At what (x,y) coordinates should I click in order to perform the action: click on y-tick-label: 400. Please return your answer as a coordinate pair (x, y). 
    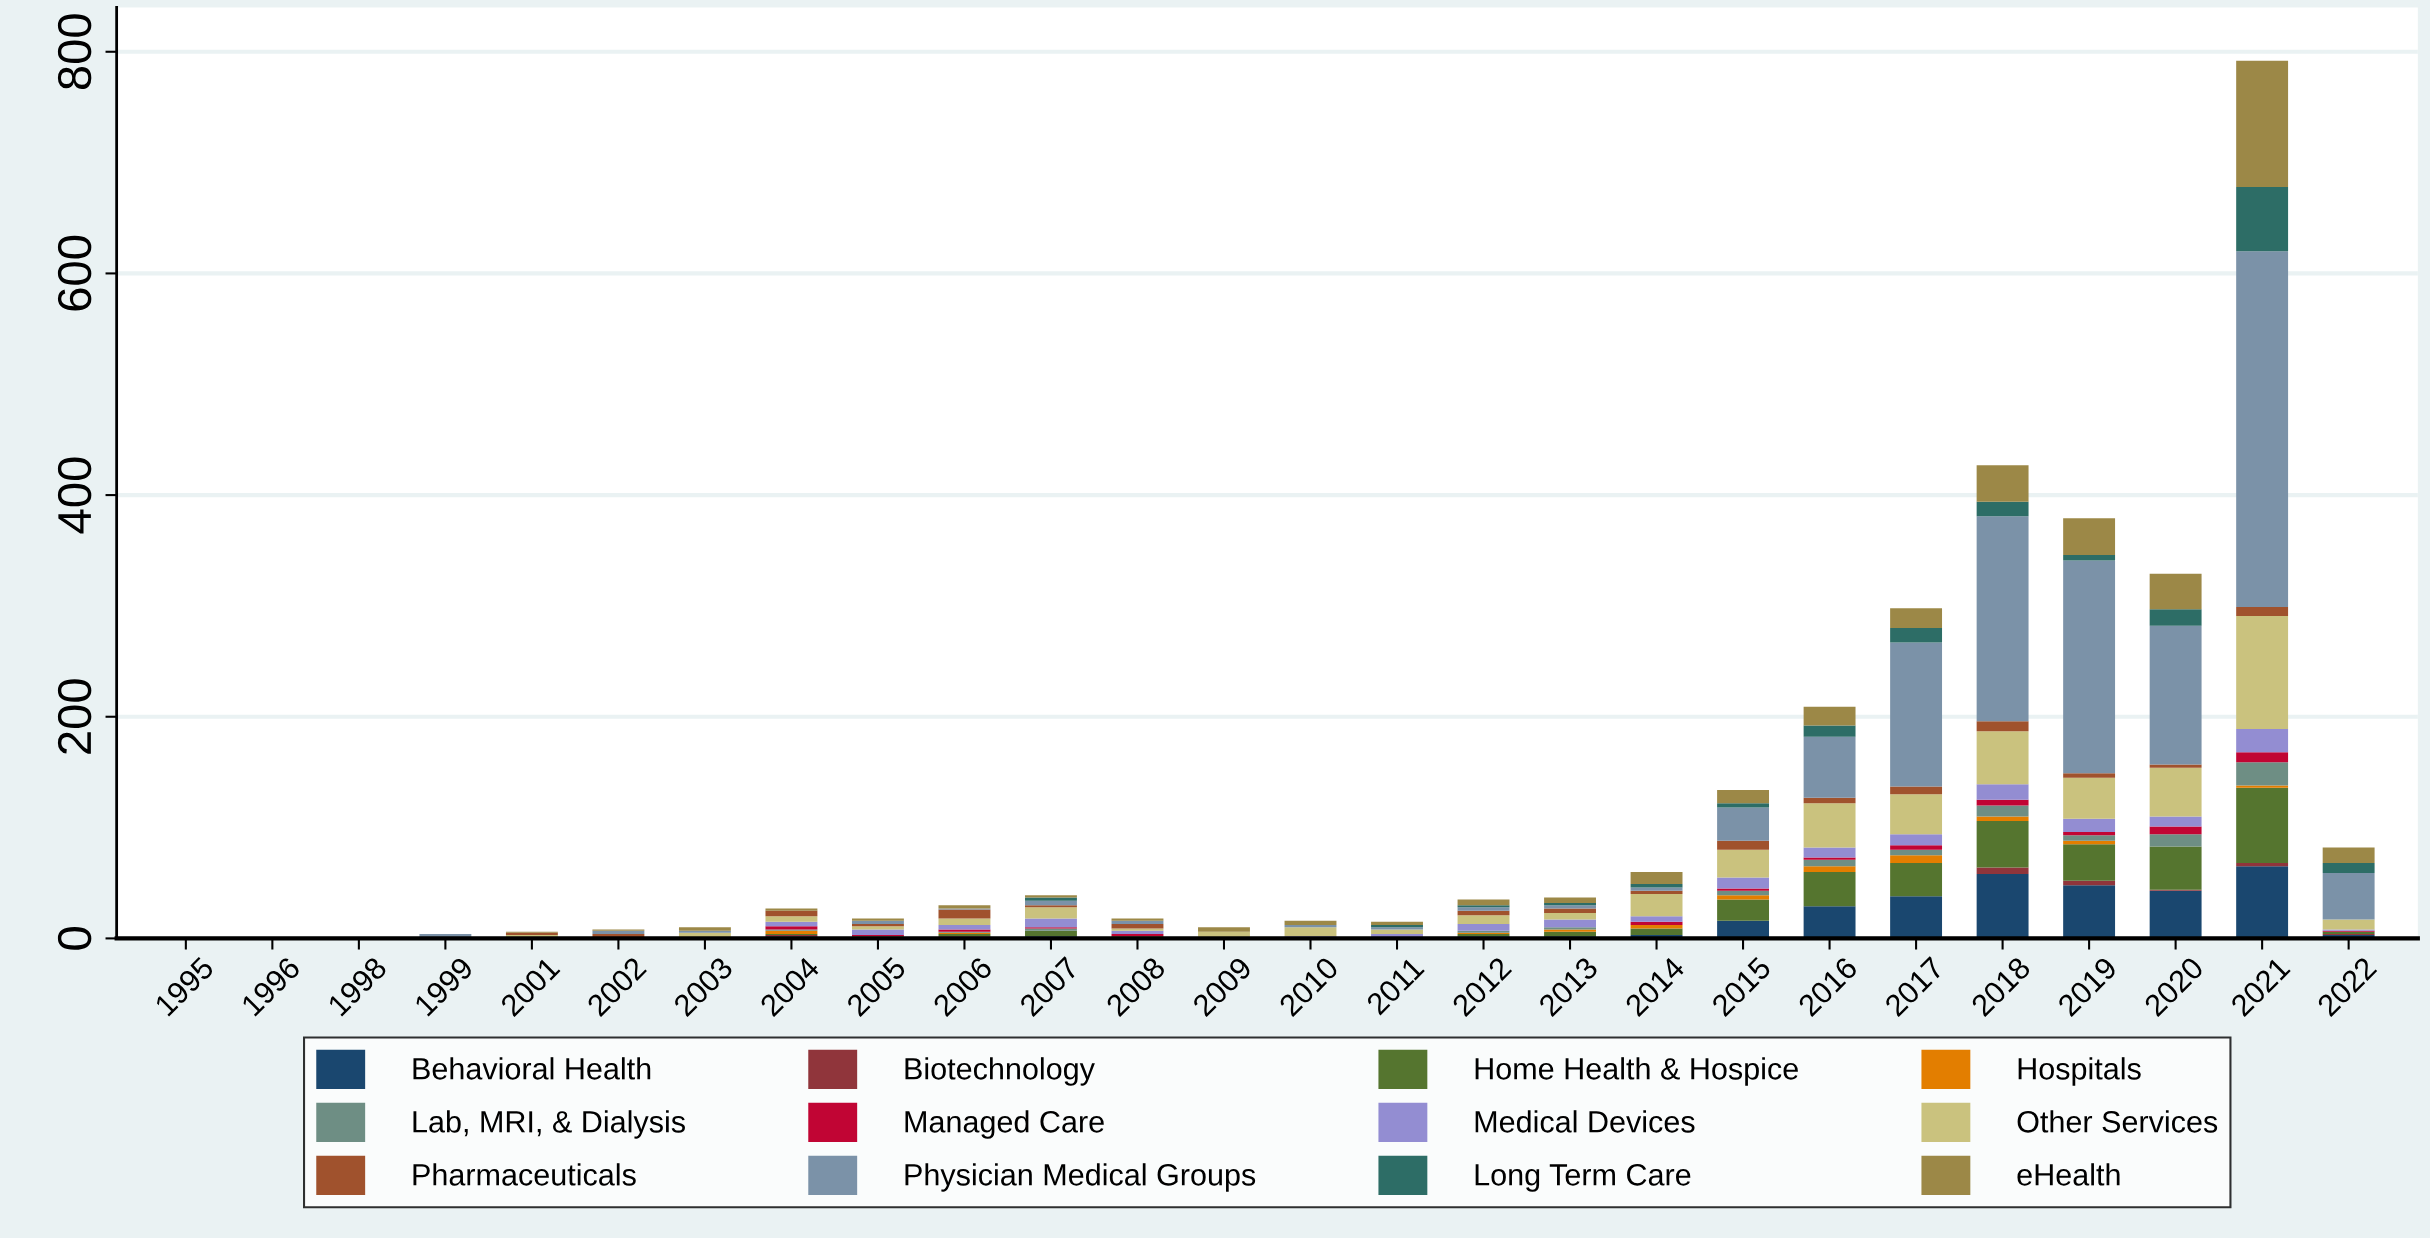
    Looking at the image, I should click on (74, 495).